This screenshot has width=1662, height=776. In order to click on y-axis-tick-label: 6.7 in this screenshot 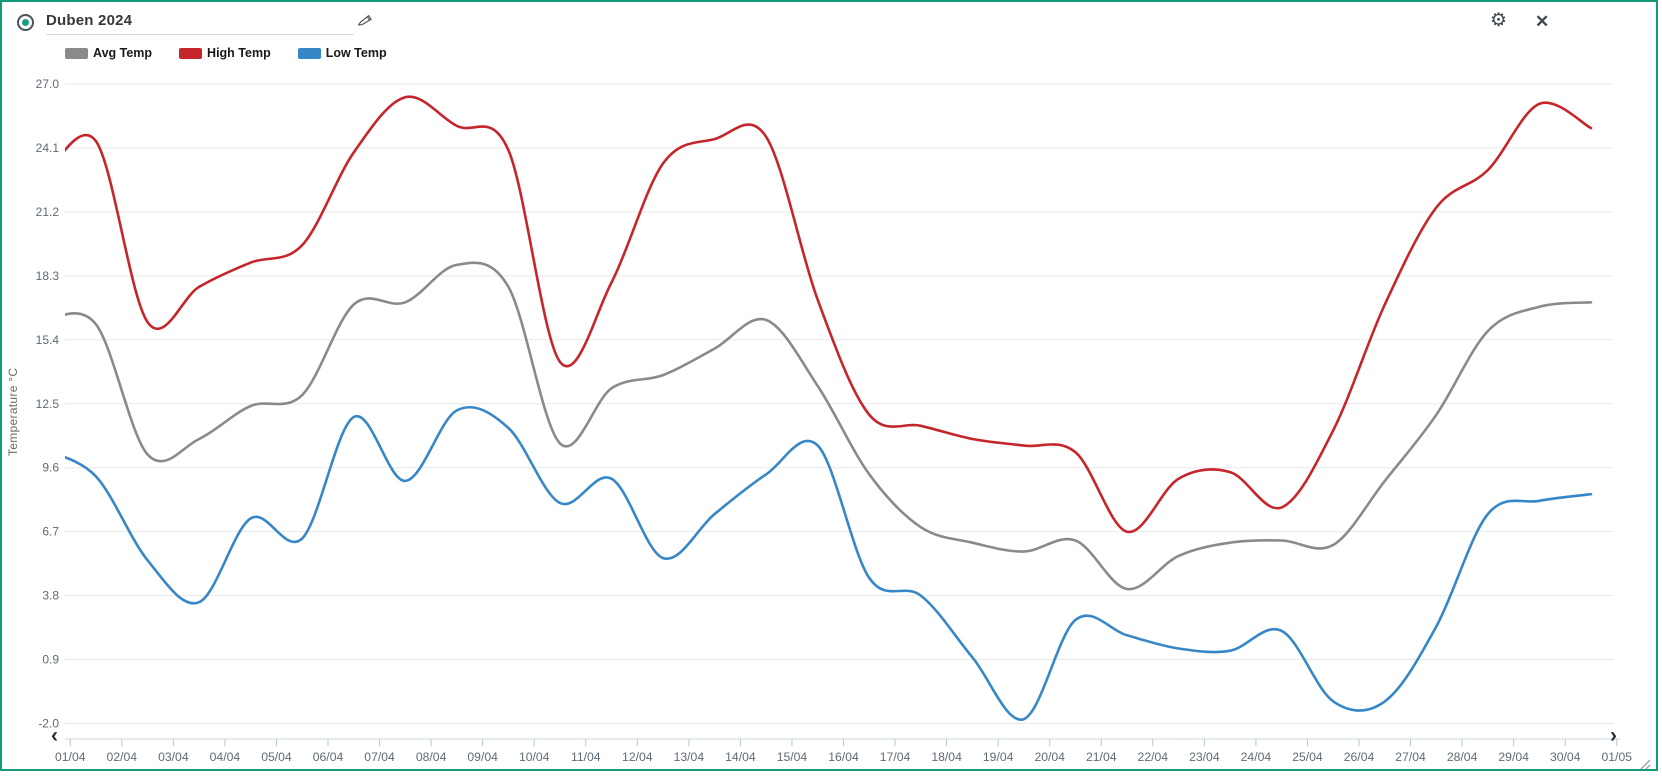, I will do `click(50, 532)`.